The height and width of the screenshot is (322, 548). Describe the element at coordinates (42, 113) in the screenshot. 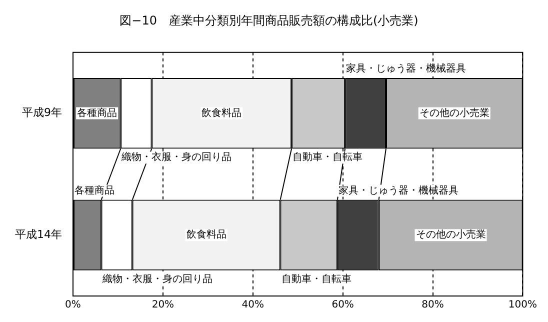

I see `y-tick-label: 平成9年` at that location.